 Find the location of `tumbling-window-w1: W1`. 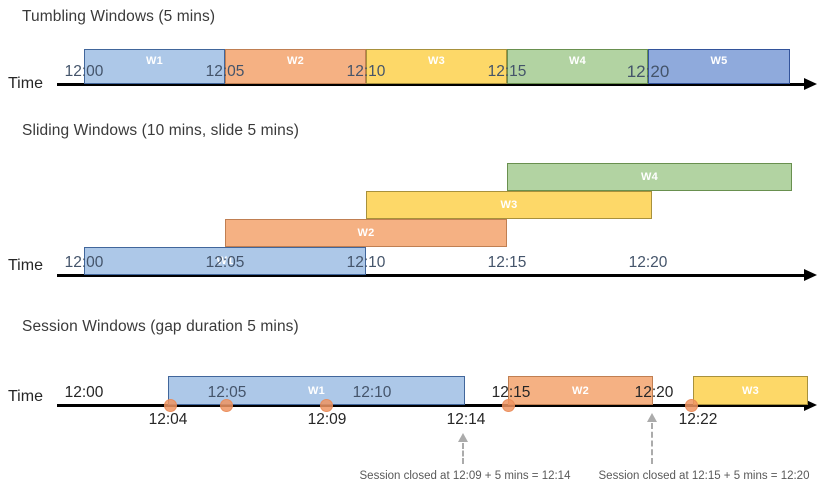

tumbling-window-w1: W1 is located at coordinates (154, 66).